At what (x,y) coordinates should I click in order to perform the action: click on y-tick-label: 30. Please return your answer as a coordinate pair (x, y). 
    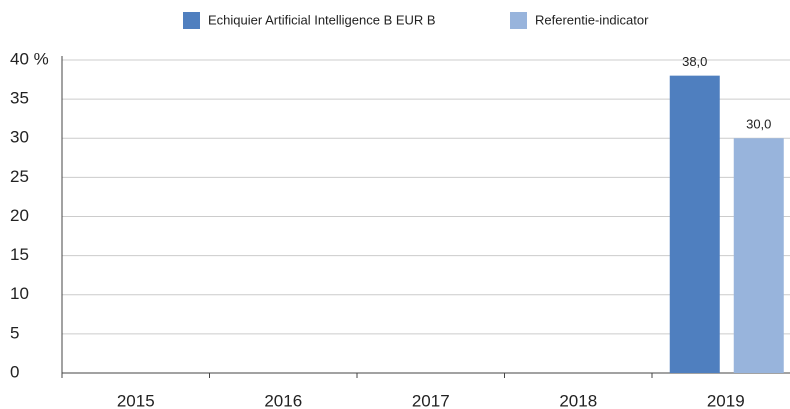
    Looking at the image, I should click on (19, 137).